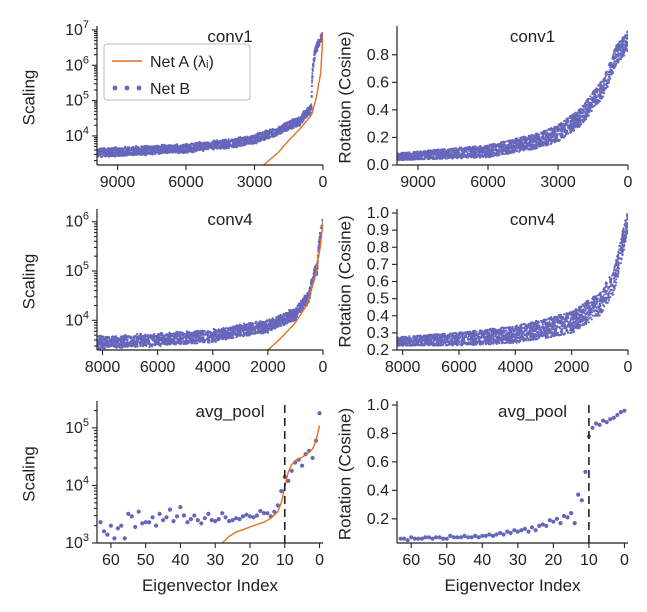  I want to click on y-axis-label: Rotation (Cosine), so click(344, 97).